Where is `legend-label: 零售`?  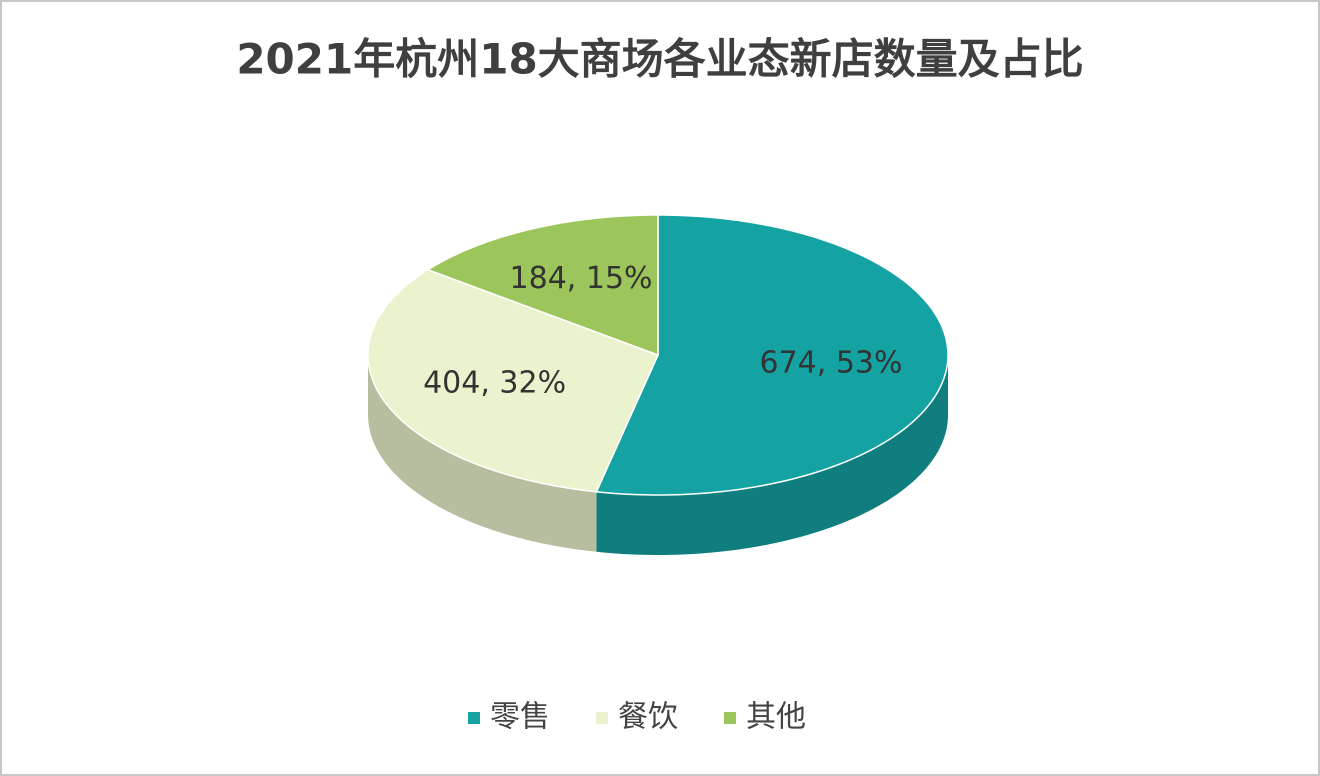
legend-label: 零售 is located at coordinates (520, 717).